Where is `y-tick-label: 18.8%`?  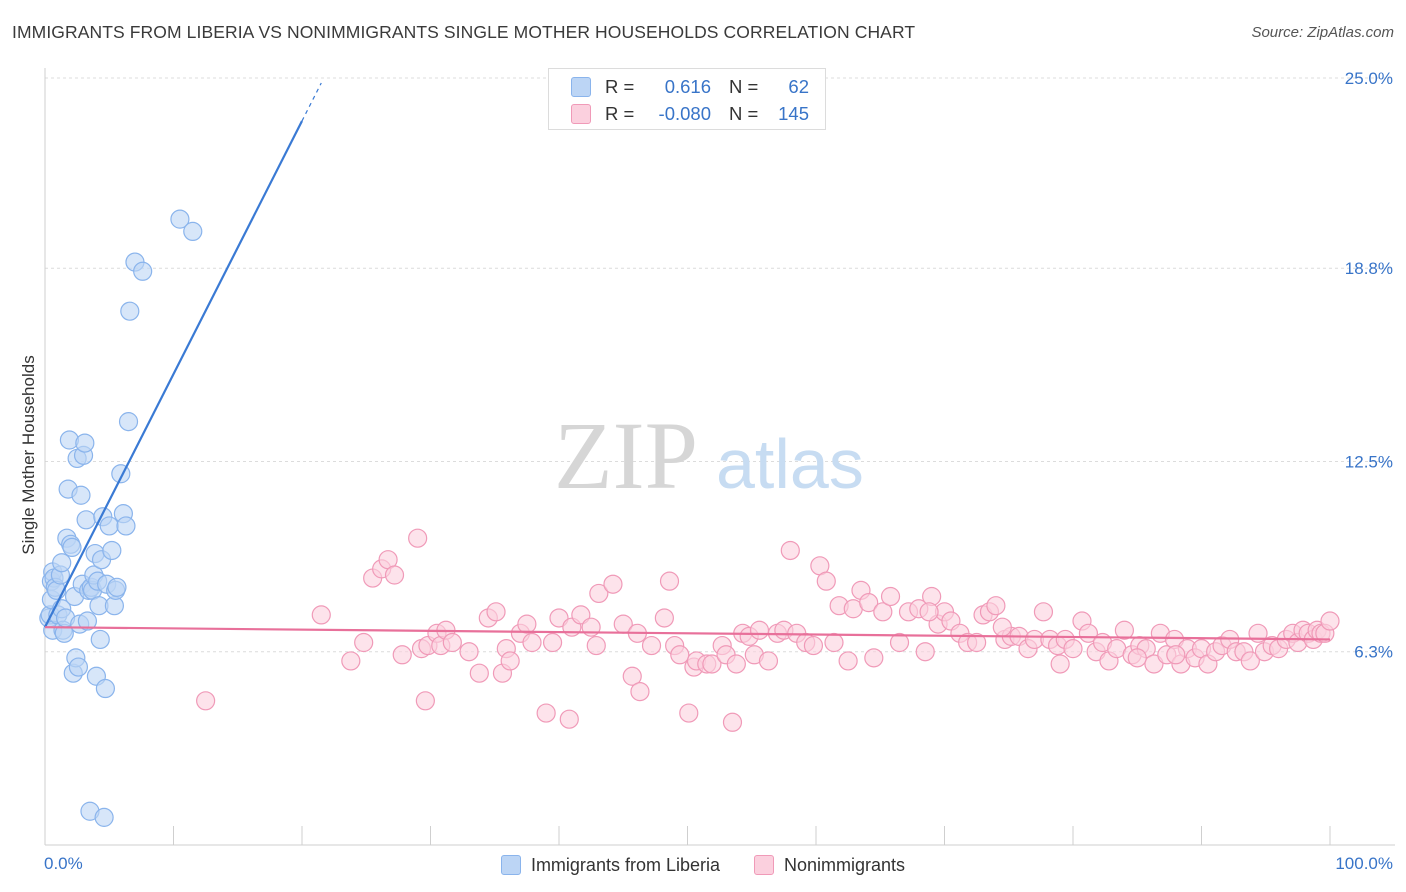 y-tick-label: 18.8% is located at coordinates (1369, 268).